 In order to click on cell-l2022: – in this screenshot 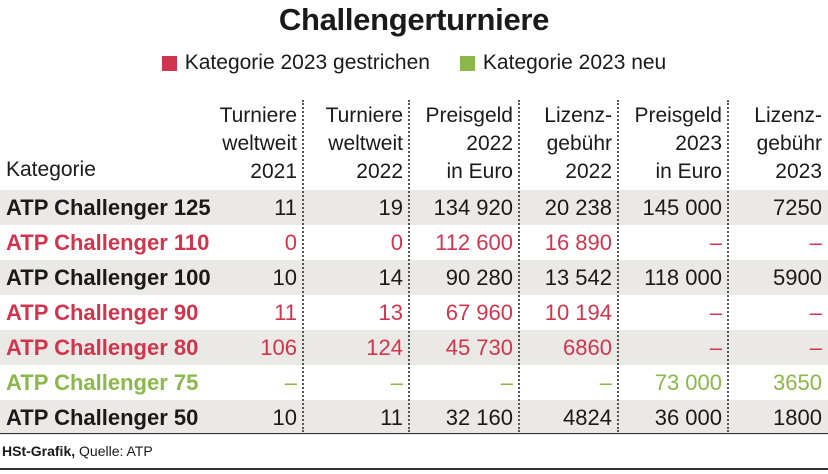, I will do `click(605, 382)`.